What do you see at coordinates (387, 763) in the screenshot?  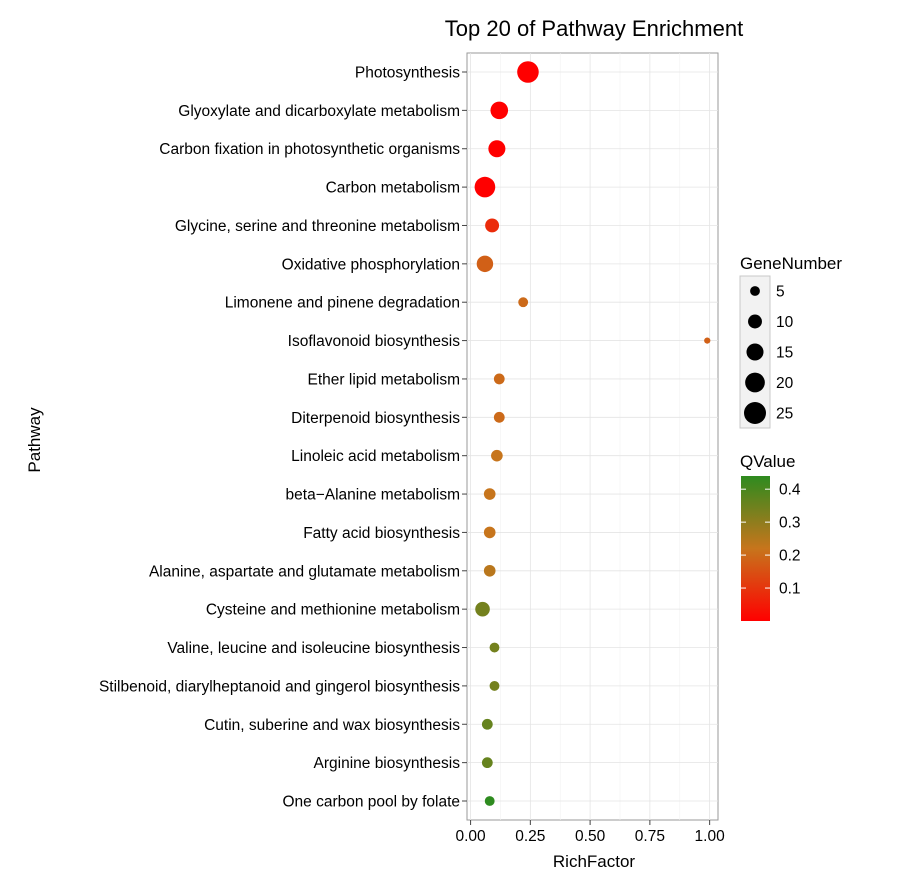 I see `y-tick-label: Arginine biosynthesis` at bounding box center [387, 763].